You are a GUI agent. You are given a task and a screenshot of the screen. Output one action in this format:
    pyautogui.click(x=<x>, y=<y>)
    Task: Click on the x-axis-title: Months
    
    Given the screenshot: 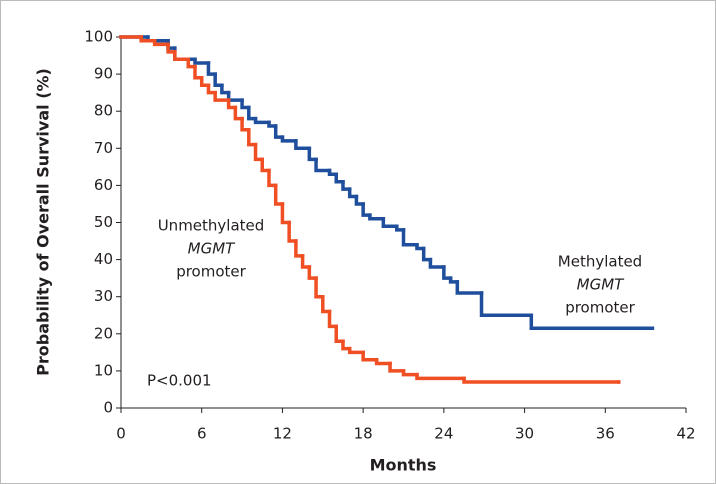 What is the action you would take?
    pyautogui.click(x=403, y=465)
    